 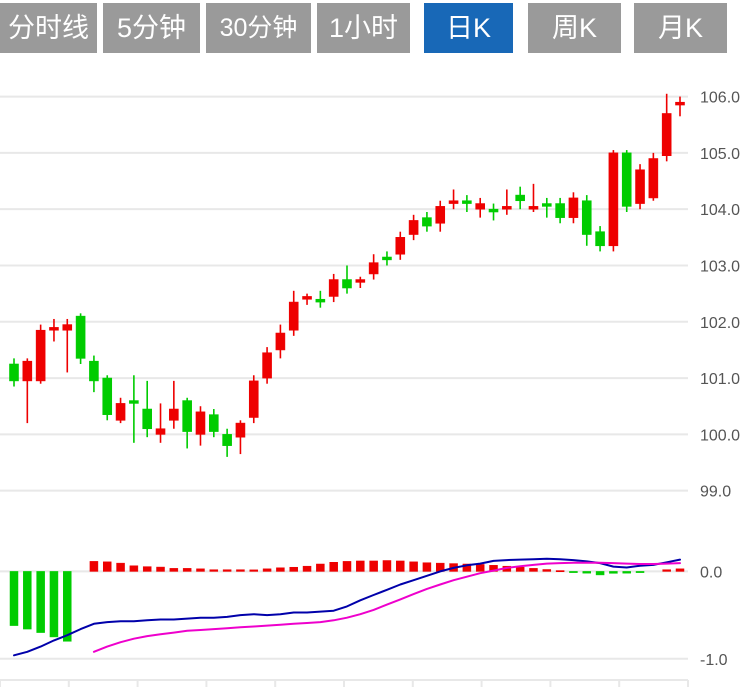 What do you see at coordinates (715, 492) in the screenshot?
I see `price-axis-label-99.0: 99.0` at bounding box center [715, 492].